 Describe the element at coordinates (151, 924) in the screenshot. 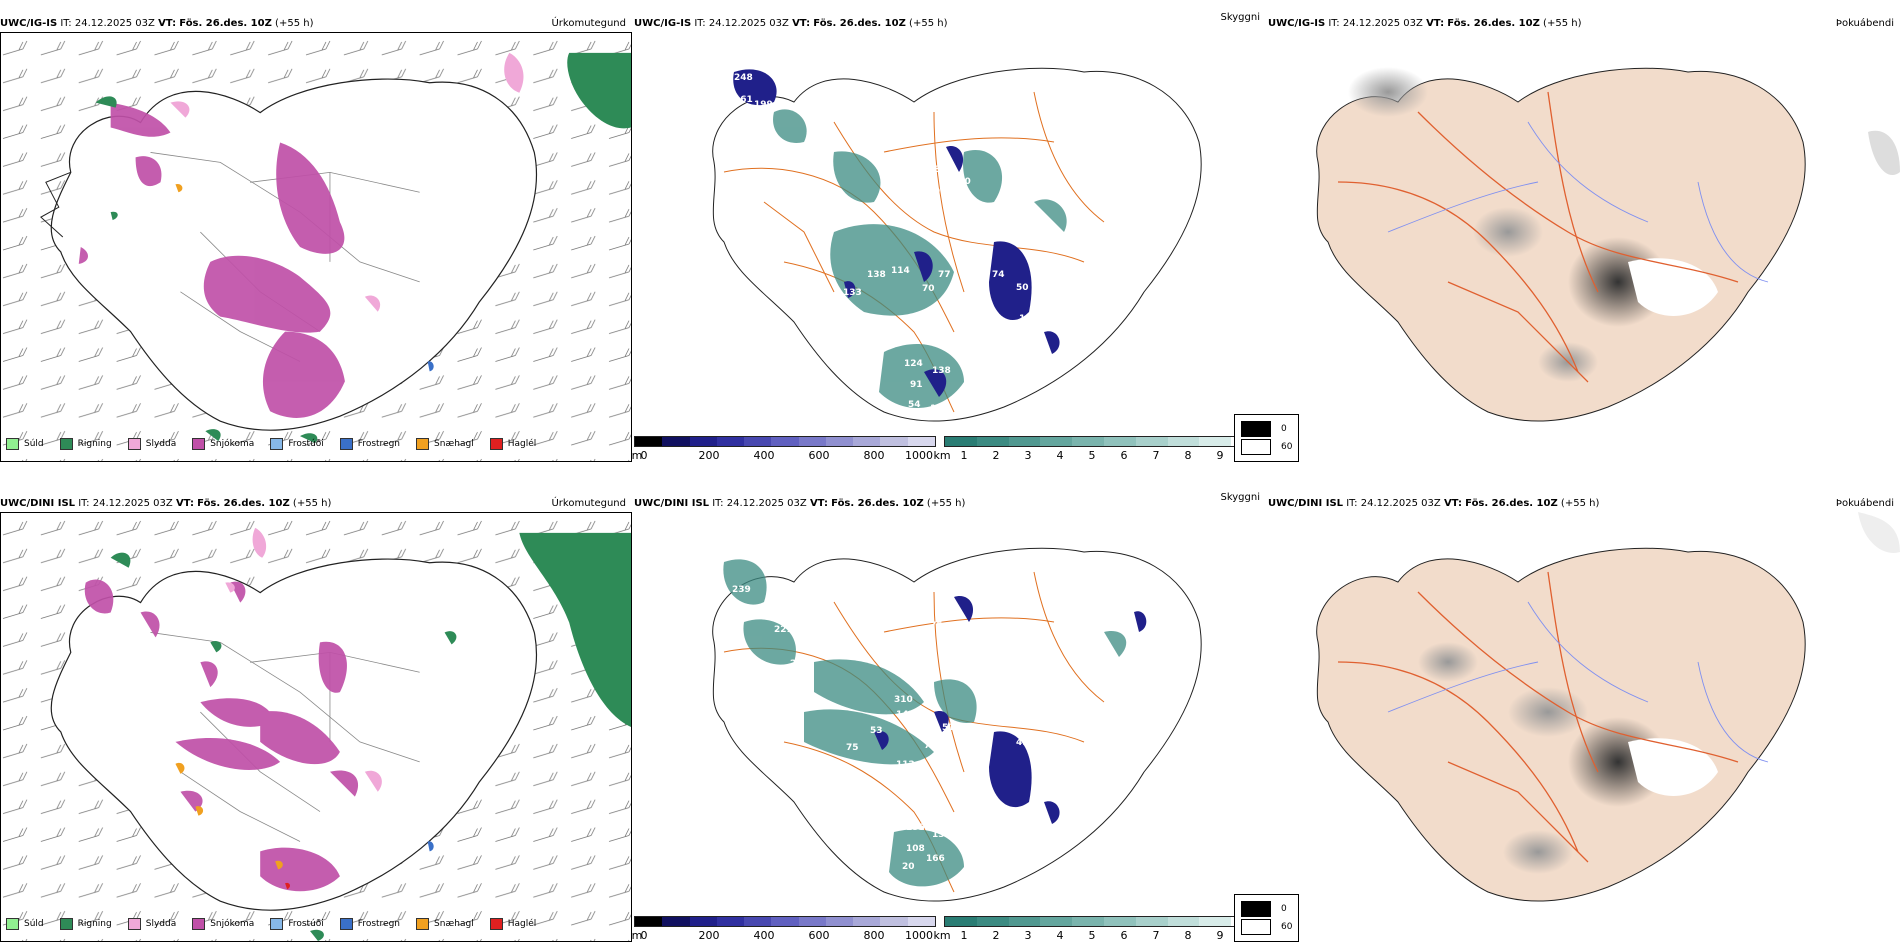

I see `legend-item-sleet: Slydda` at that location.